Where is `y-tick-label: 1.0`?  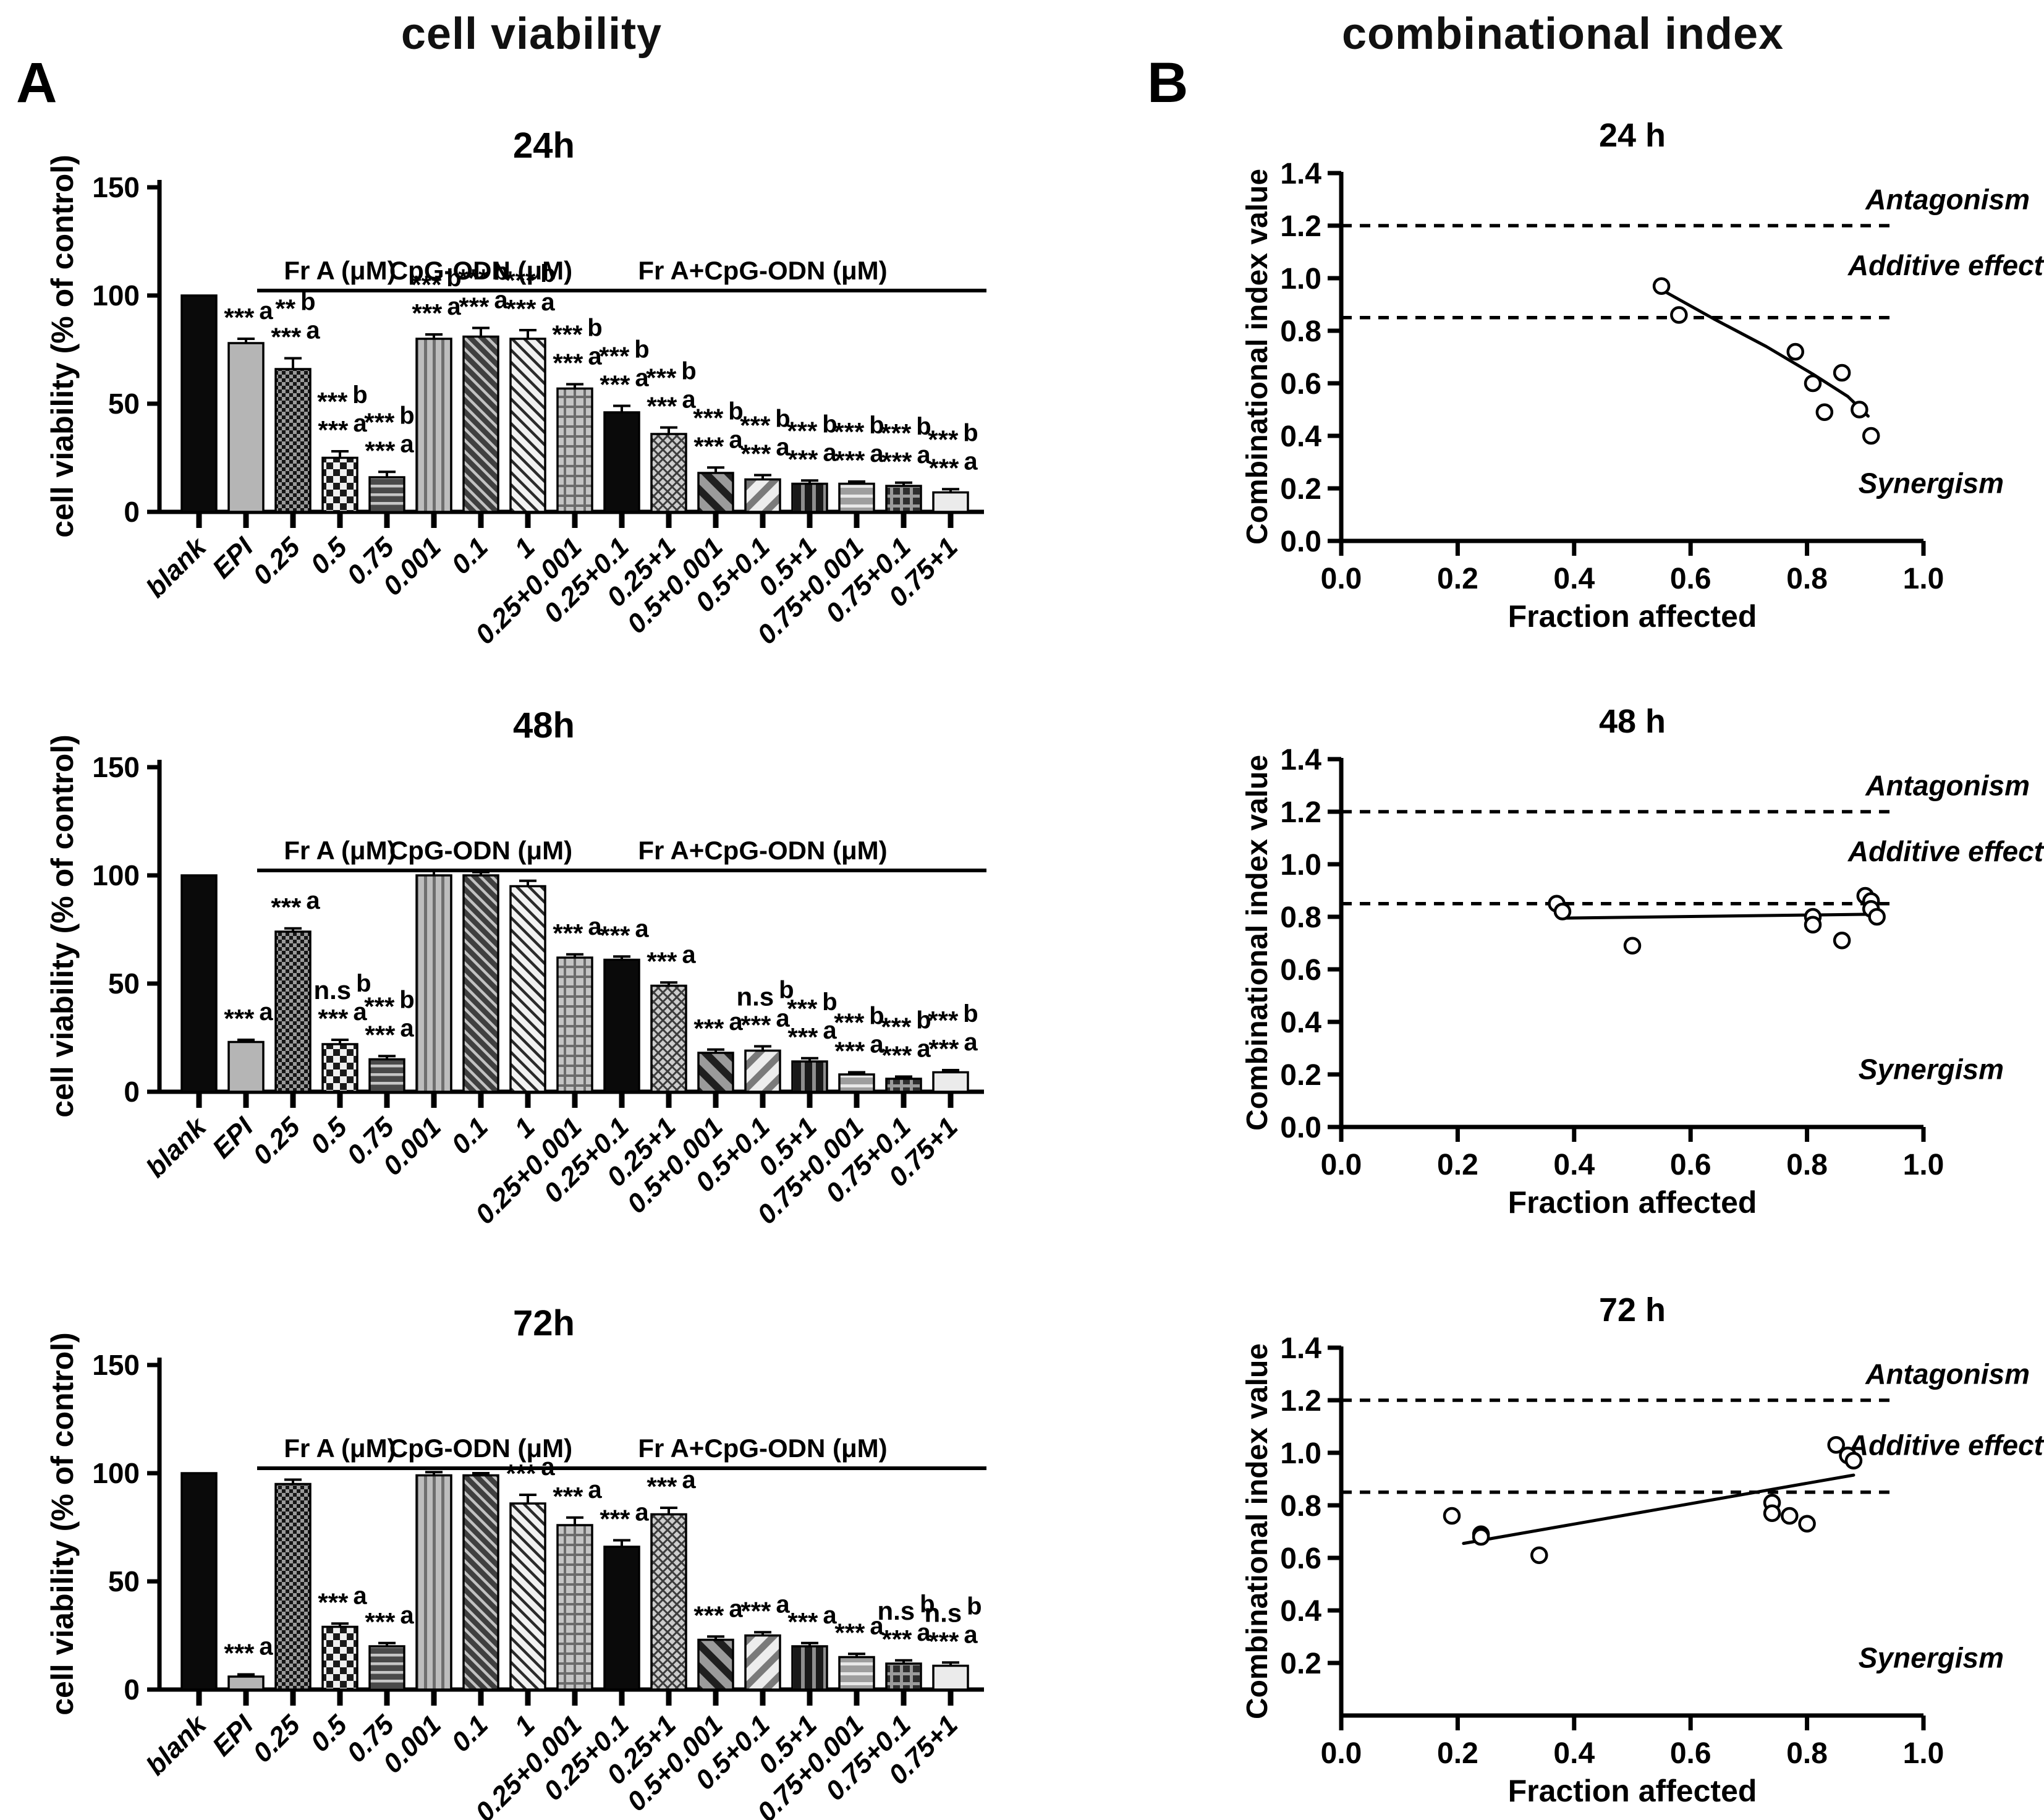
y-tick-label: 1.0 is located at coordinates (1301, 865).